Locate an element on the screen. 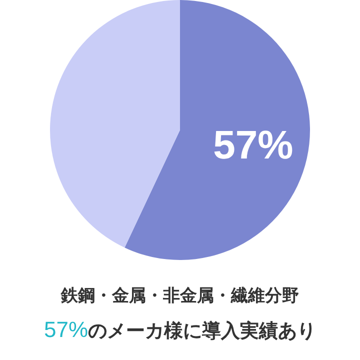 This screenshot has height=360, width=360. text: 鉄鋼・金属・非金属・繊維分野 is located at coordinates (180, 296).